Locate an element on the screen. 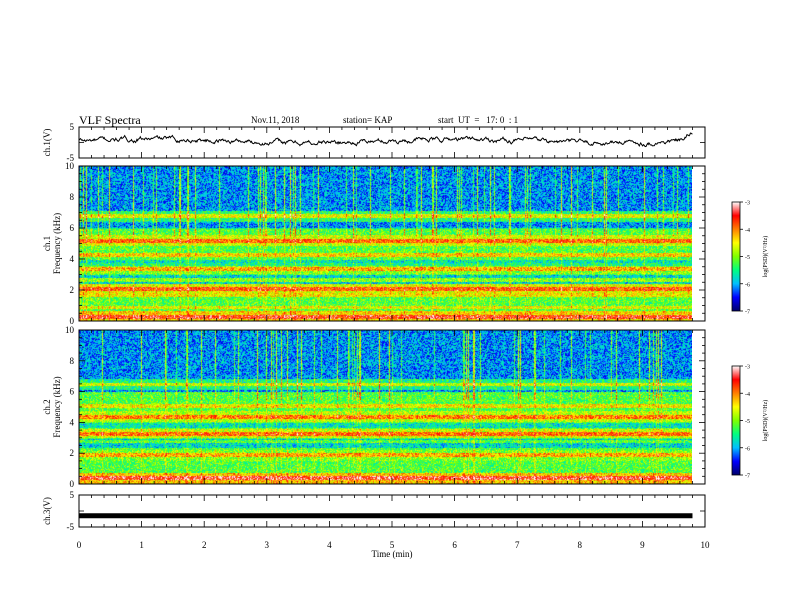 Image resolution: width=792 pixels, height=612 pixels. x-axis-label: Time (min) is located at coordinates (392, 554).